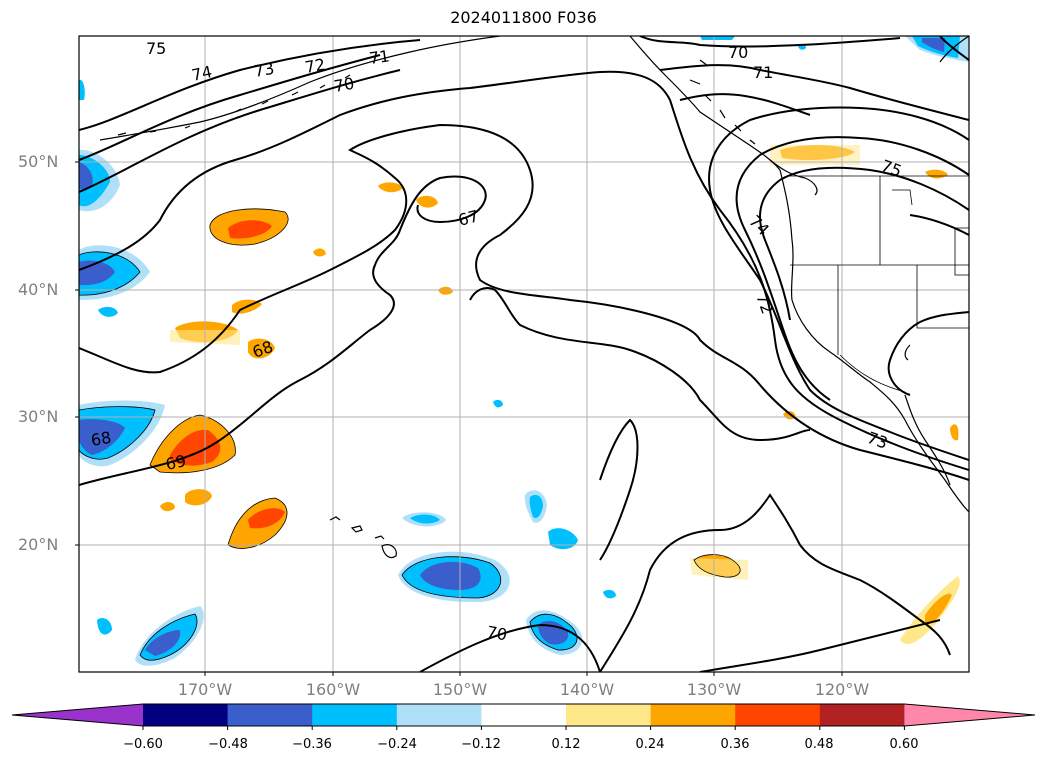 This screenshot has height=765, width=1047. I want to click on lon-label: 140°W, so click(587, 689).